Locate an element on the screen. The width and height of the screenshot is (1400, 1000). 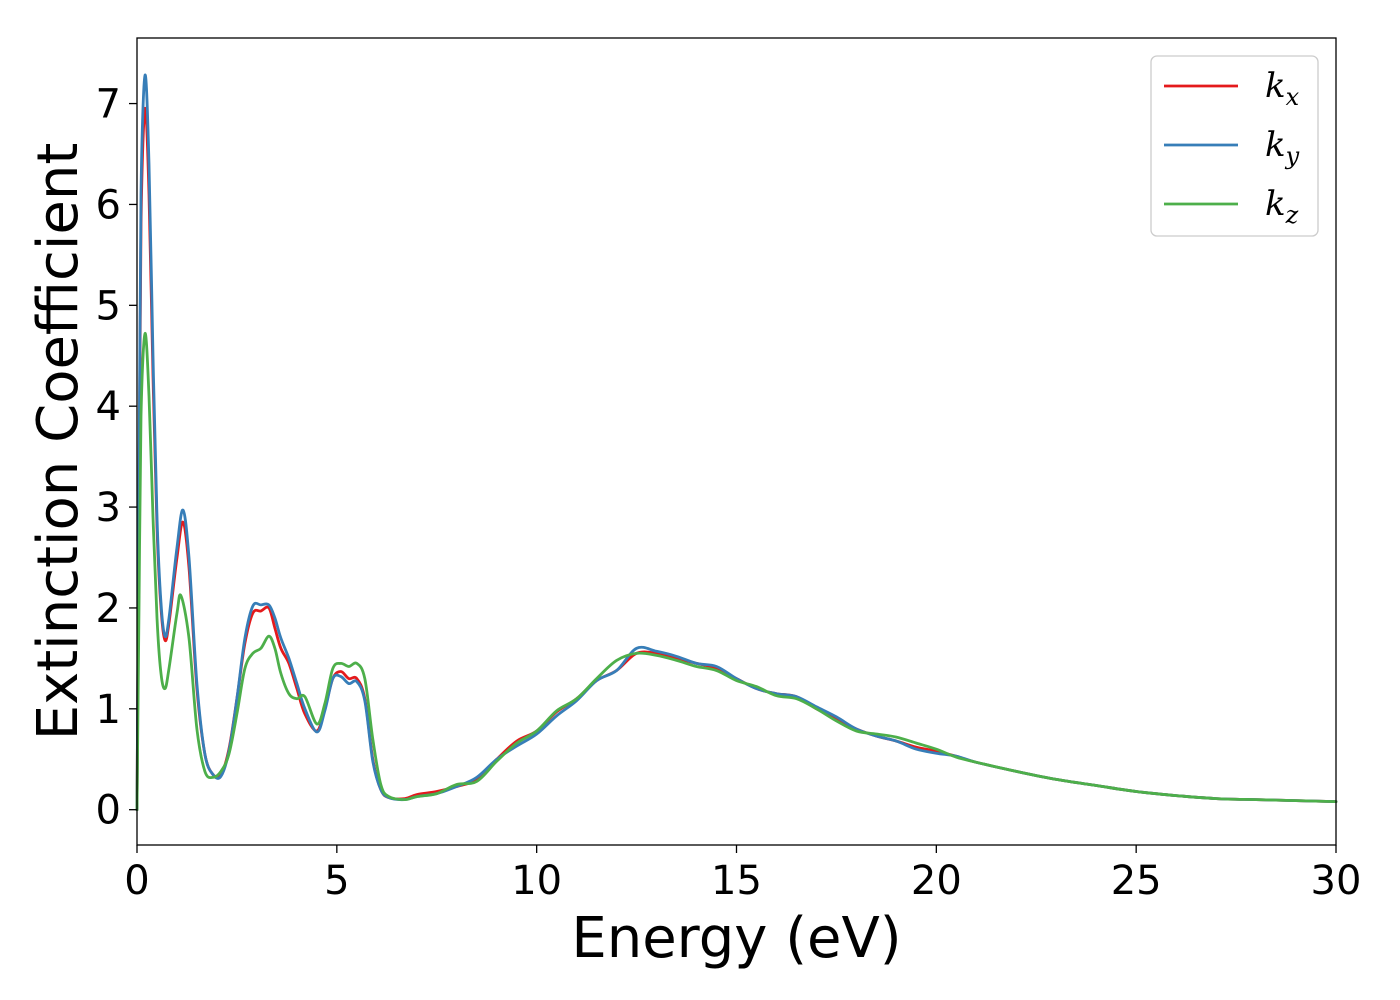
x-tick-label: 5 is located at coordinates (336, 881).